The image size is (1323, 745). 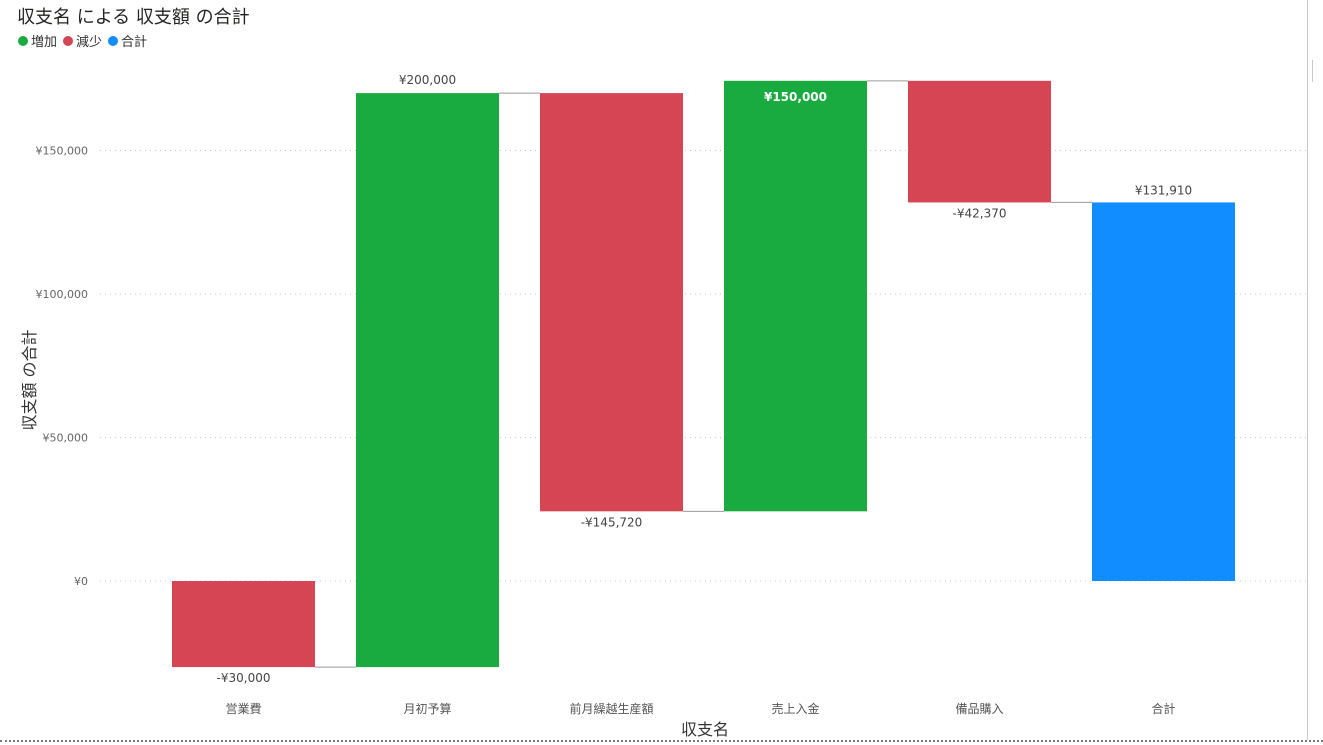 What do you see at coordinates (62, 151) in the screenshot?
I see `y-tick-label: ¥150,000` at bounding box center [62, 151].